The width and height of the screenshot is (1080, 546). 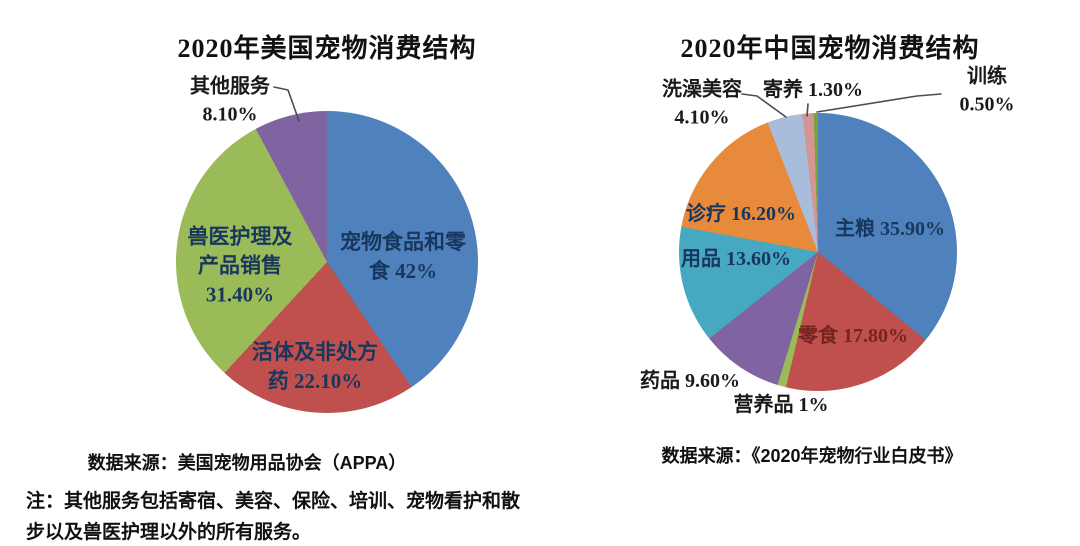 I want to click on cn-data-source: 数据来源：《2020年宠物行业白皮书》, so click(x=812, y=456).